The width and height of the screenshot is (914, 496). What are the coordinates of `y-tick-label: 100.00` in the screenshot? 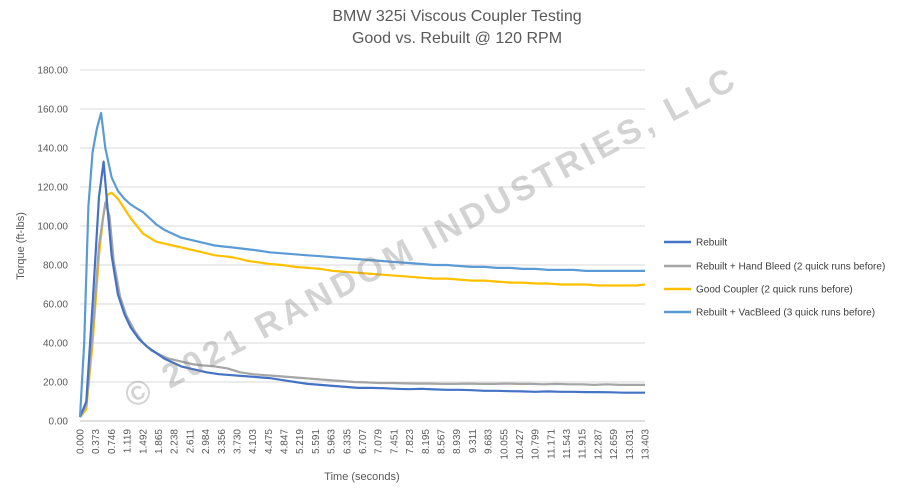 It's located at (52, 227).